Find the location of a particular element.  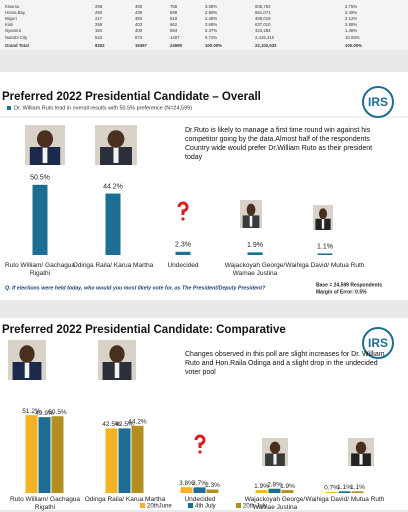

table-cell: 2.88% is located at coordinates (351, 25).